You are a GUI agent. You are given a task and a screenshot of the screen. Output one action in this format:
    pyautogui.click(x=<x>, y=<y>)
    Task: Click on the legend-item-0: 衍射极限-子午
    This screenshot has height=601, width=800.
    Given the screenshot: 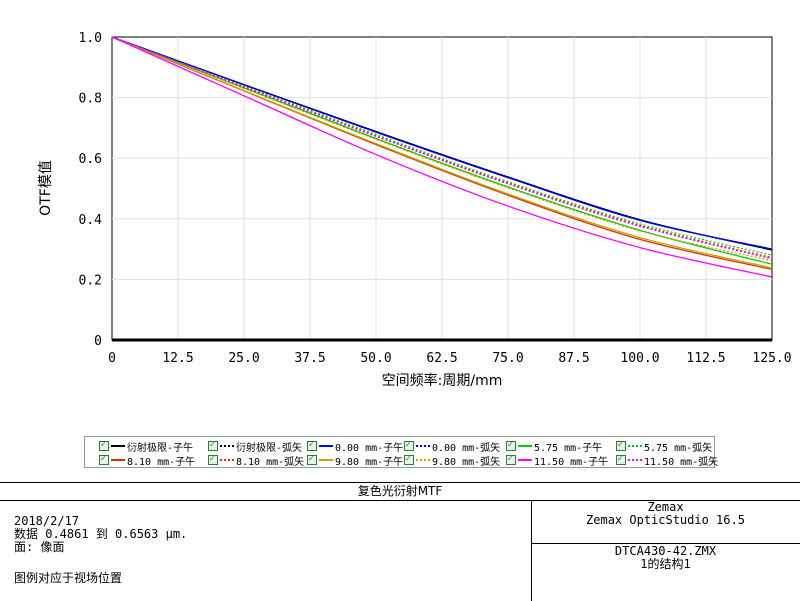 What is the action you would take?
    pyautogui.click(x=146, y=446)
    